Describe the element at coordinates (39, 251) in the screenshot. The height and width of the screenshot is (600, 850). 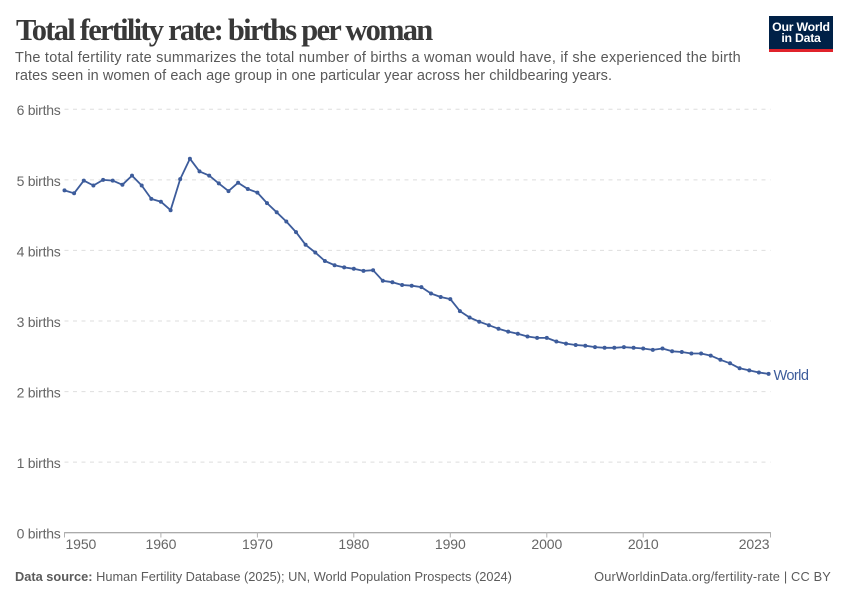
I see `svg-text: 4 births` at that location.